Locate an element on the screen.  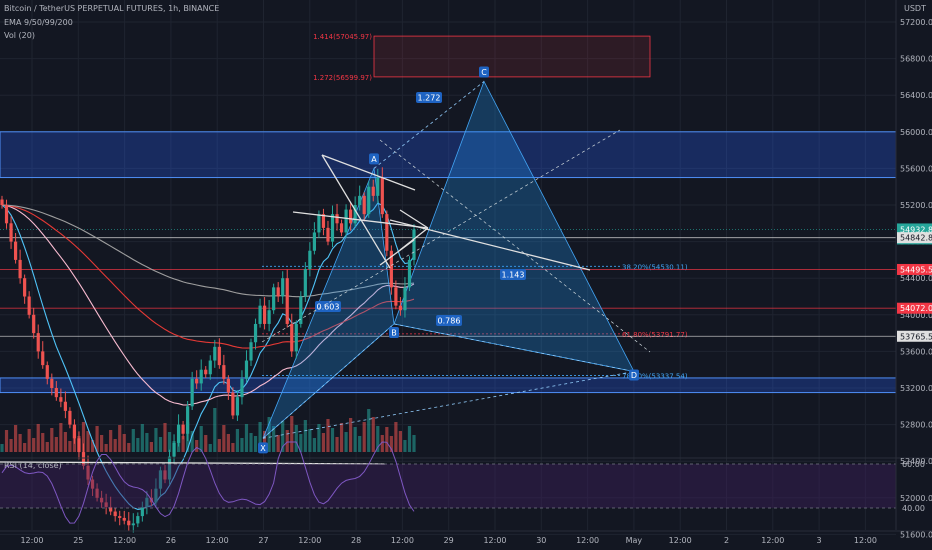
price-tick: 56400.00 is located at coordinates (916, 95).